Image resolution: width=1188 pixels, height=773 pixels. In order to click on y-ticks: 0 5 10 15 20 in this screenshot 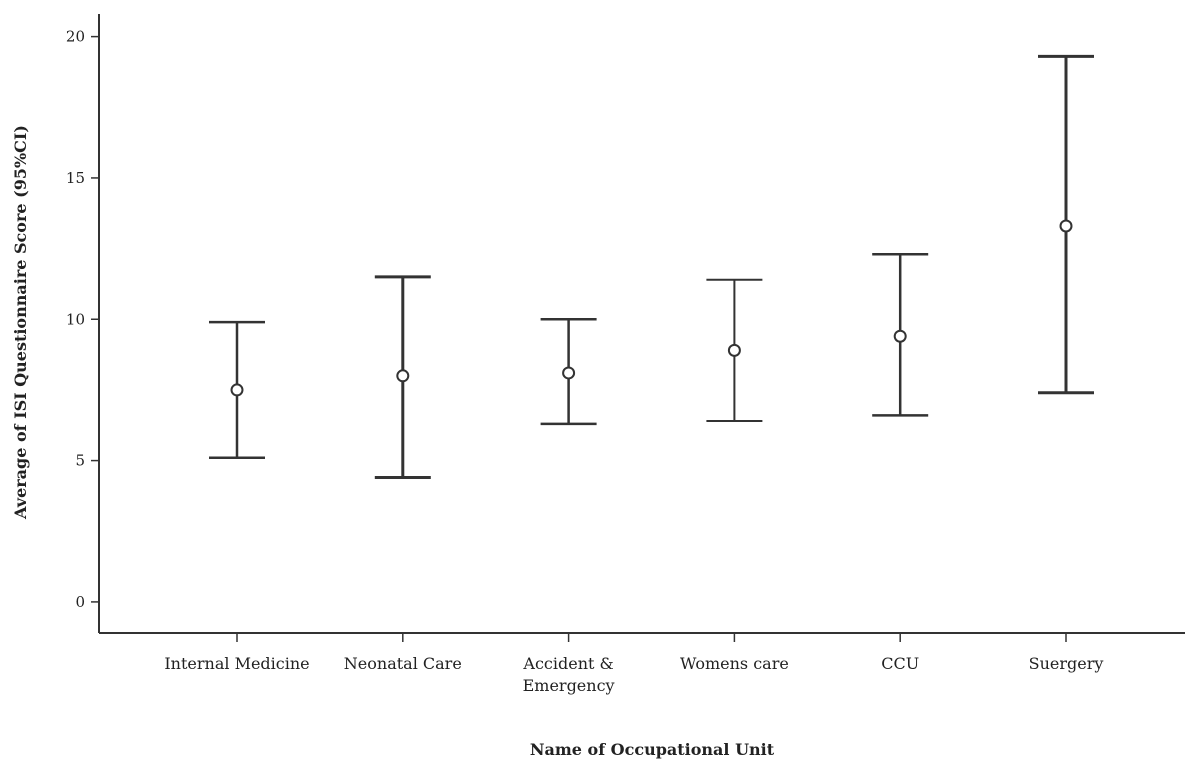, I will do `click(82, 319)`.